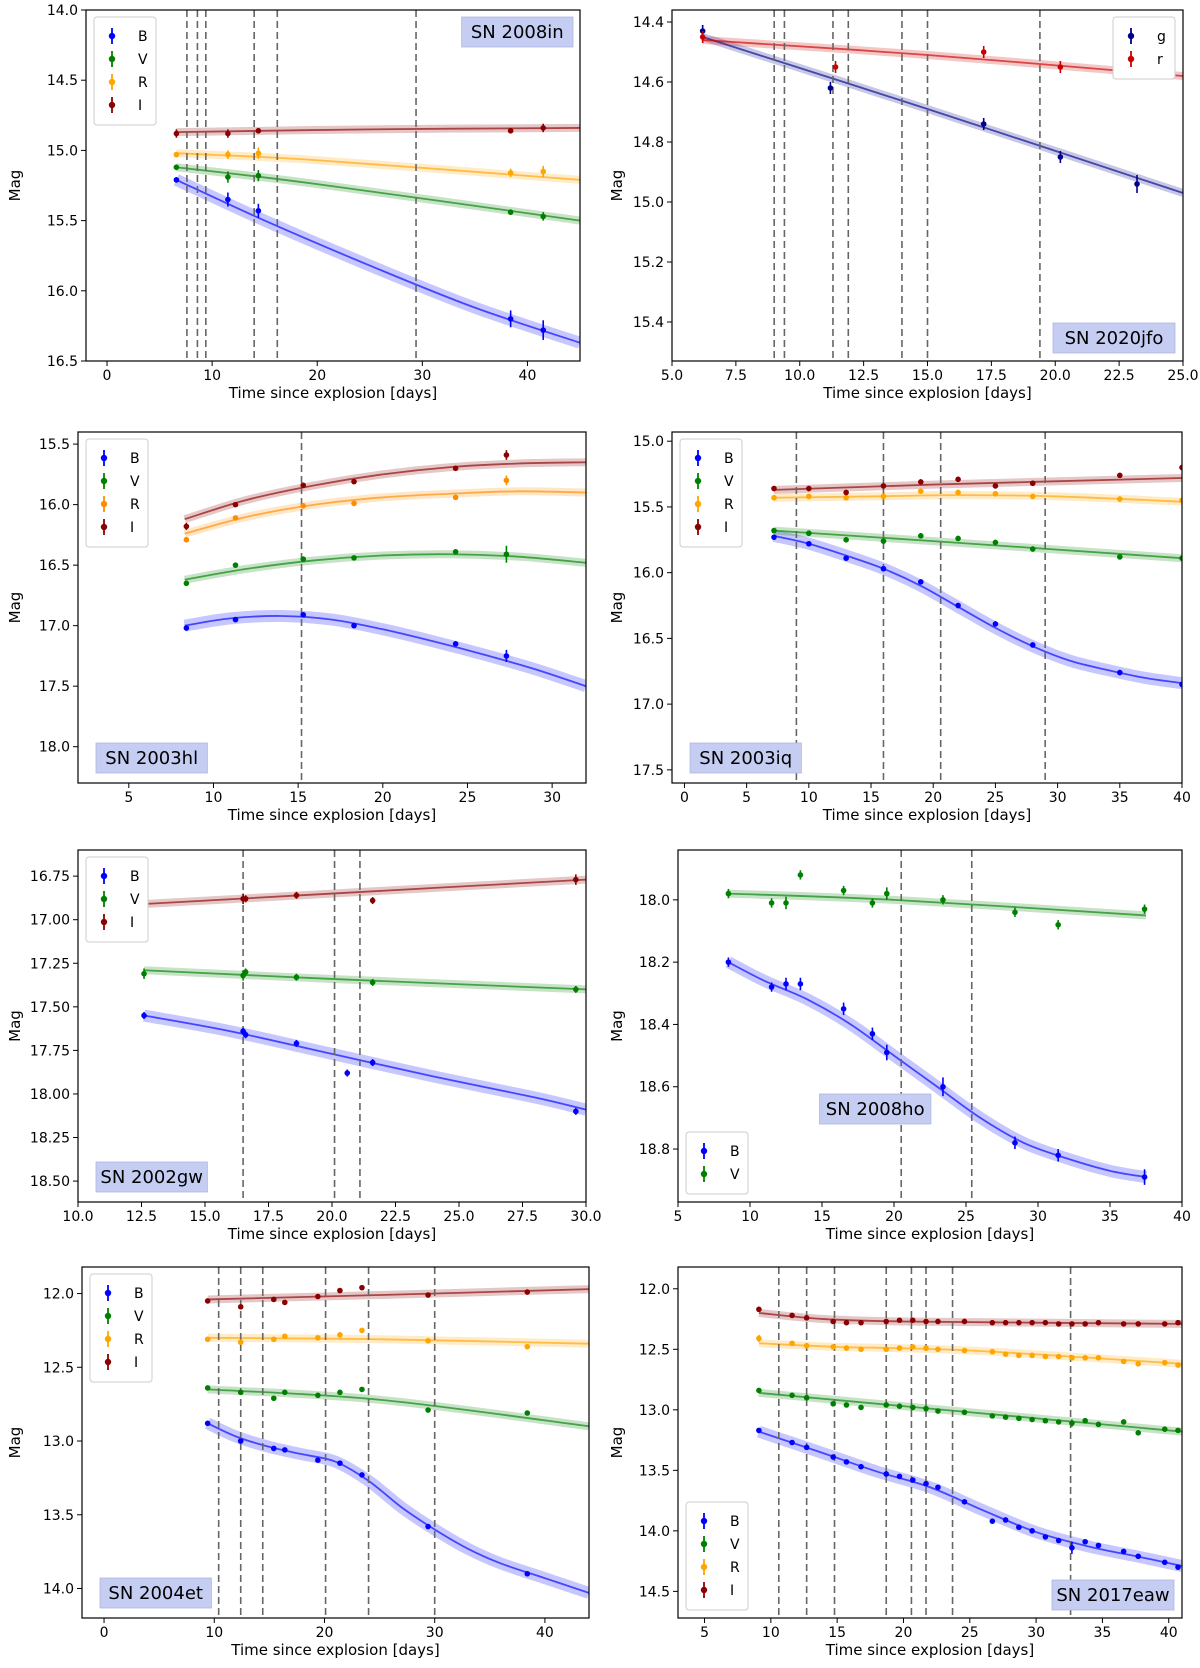  What do you see at coordinates (50, 1139) in the screenshot?
I see `y-tick-label: 18.25` at bounding box center [50, 1139].